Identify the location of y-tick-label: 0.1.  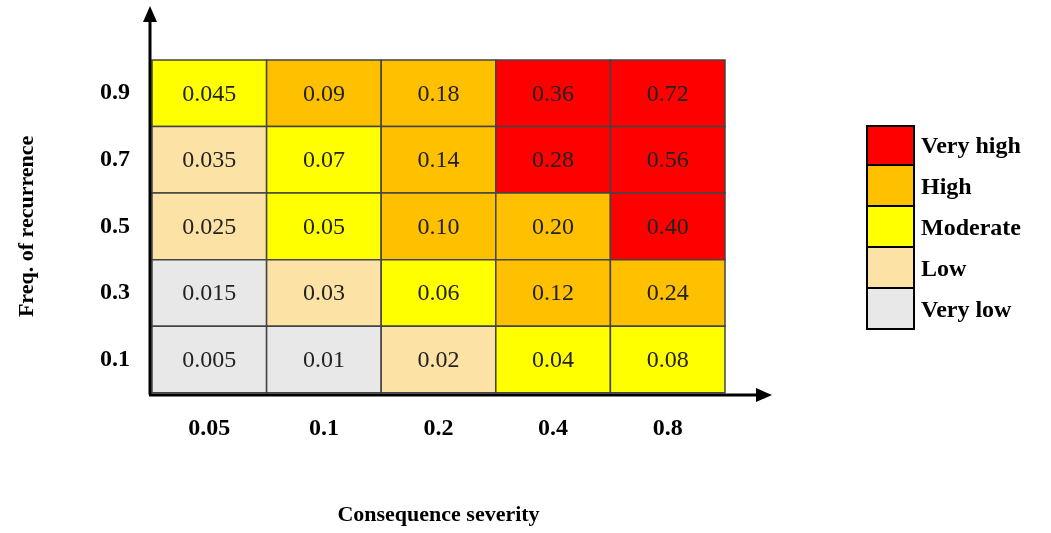
(115, 357).